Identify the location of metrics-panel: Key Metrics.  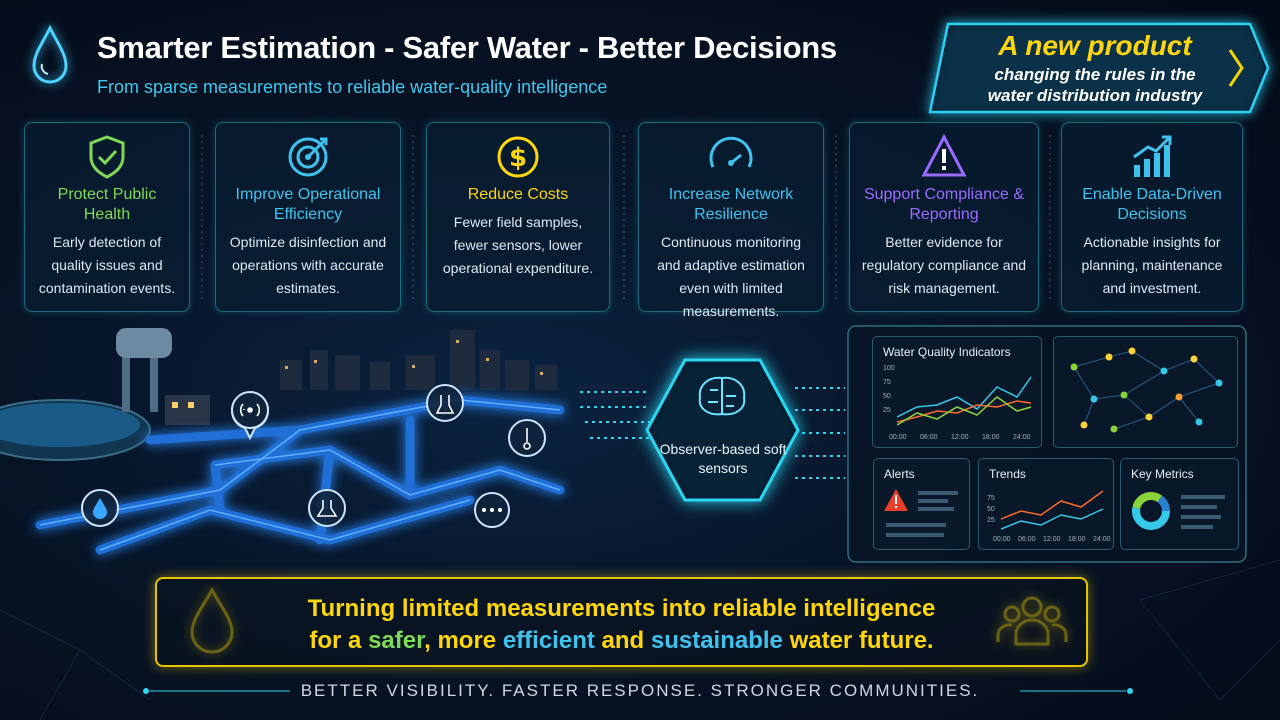
(1179, 504).